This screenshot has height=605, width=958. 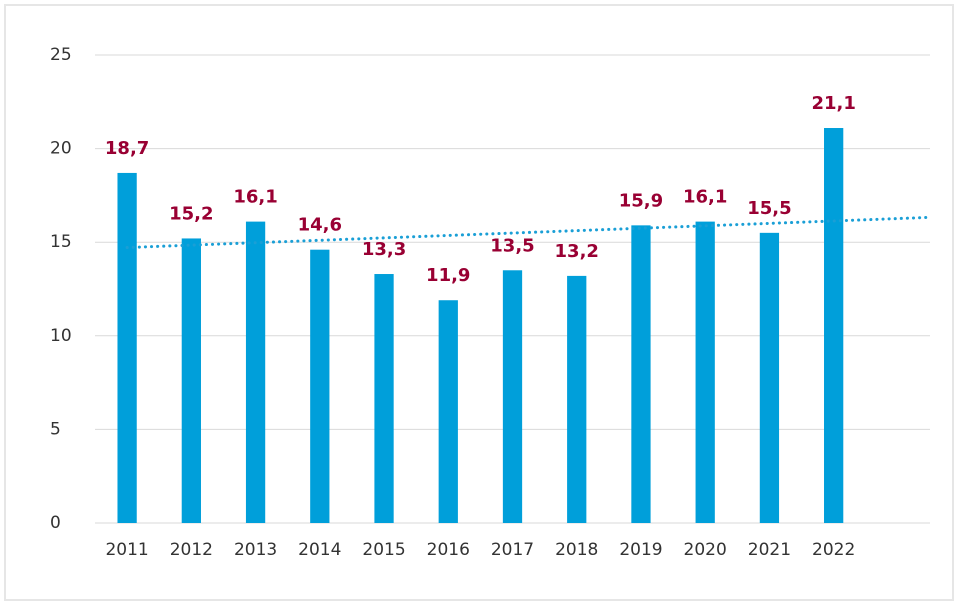 What do you see at coordinates (127, 148) in the screenshot?
I see `data-label: 18,7` at bounding box center [127, 148].